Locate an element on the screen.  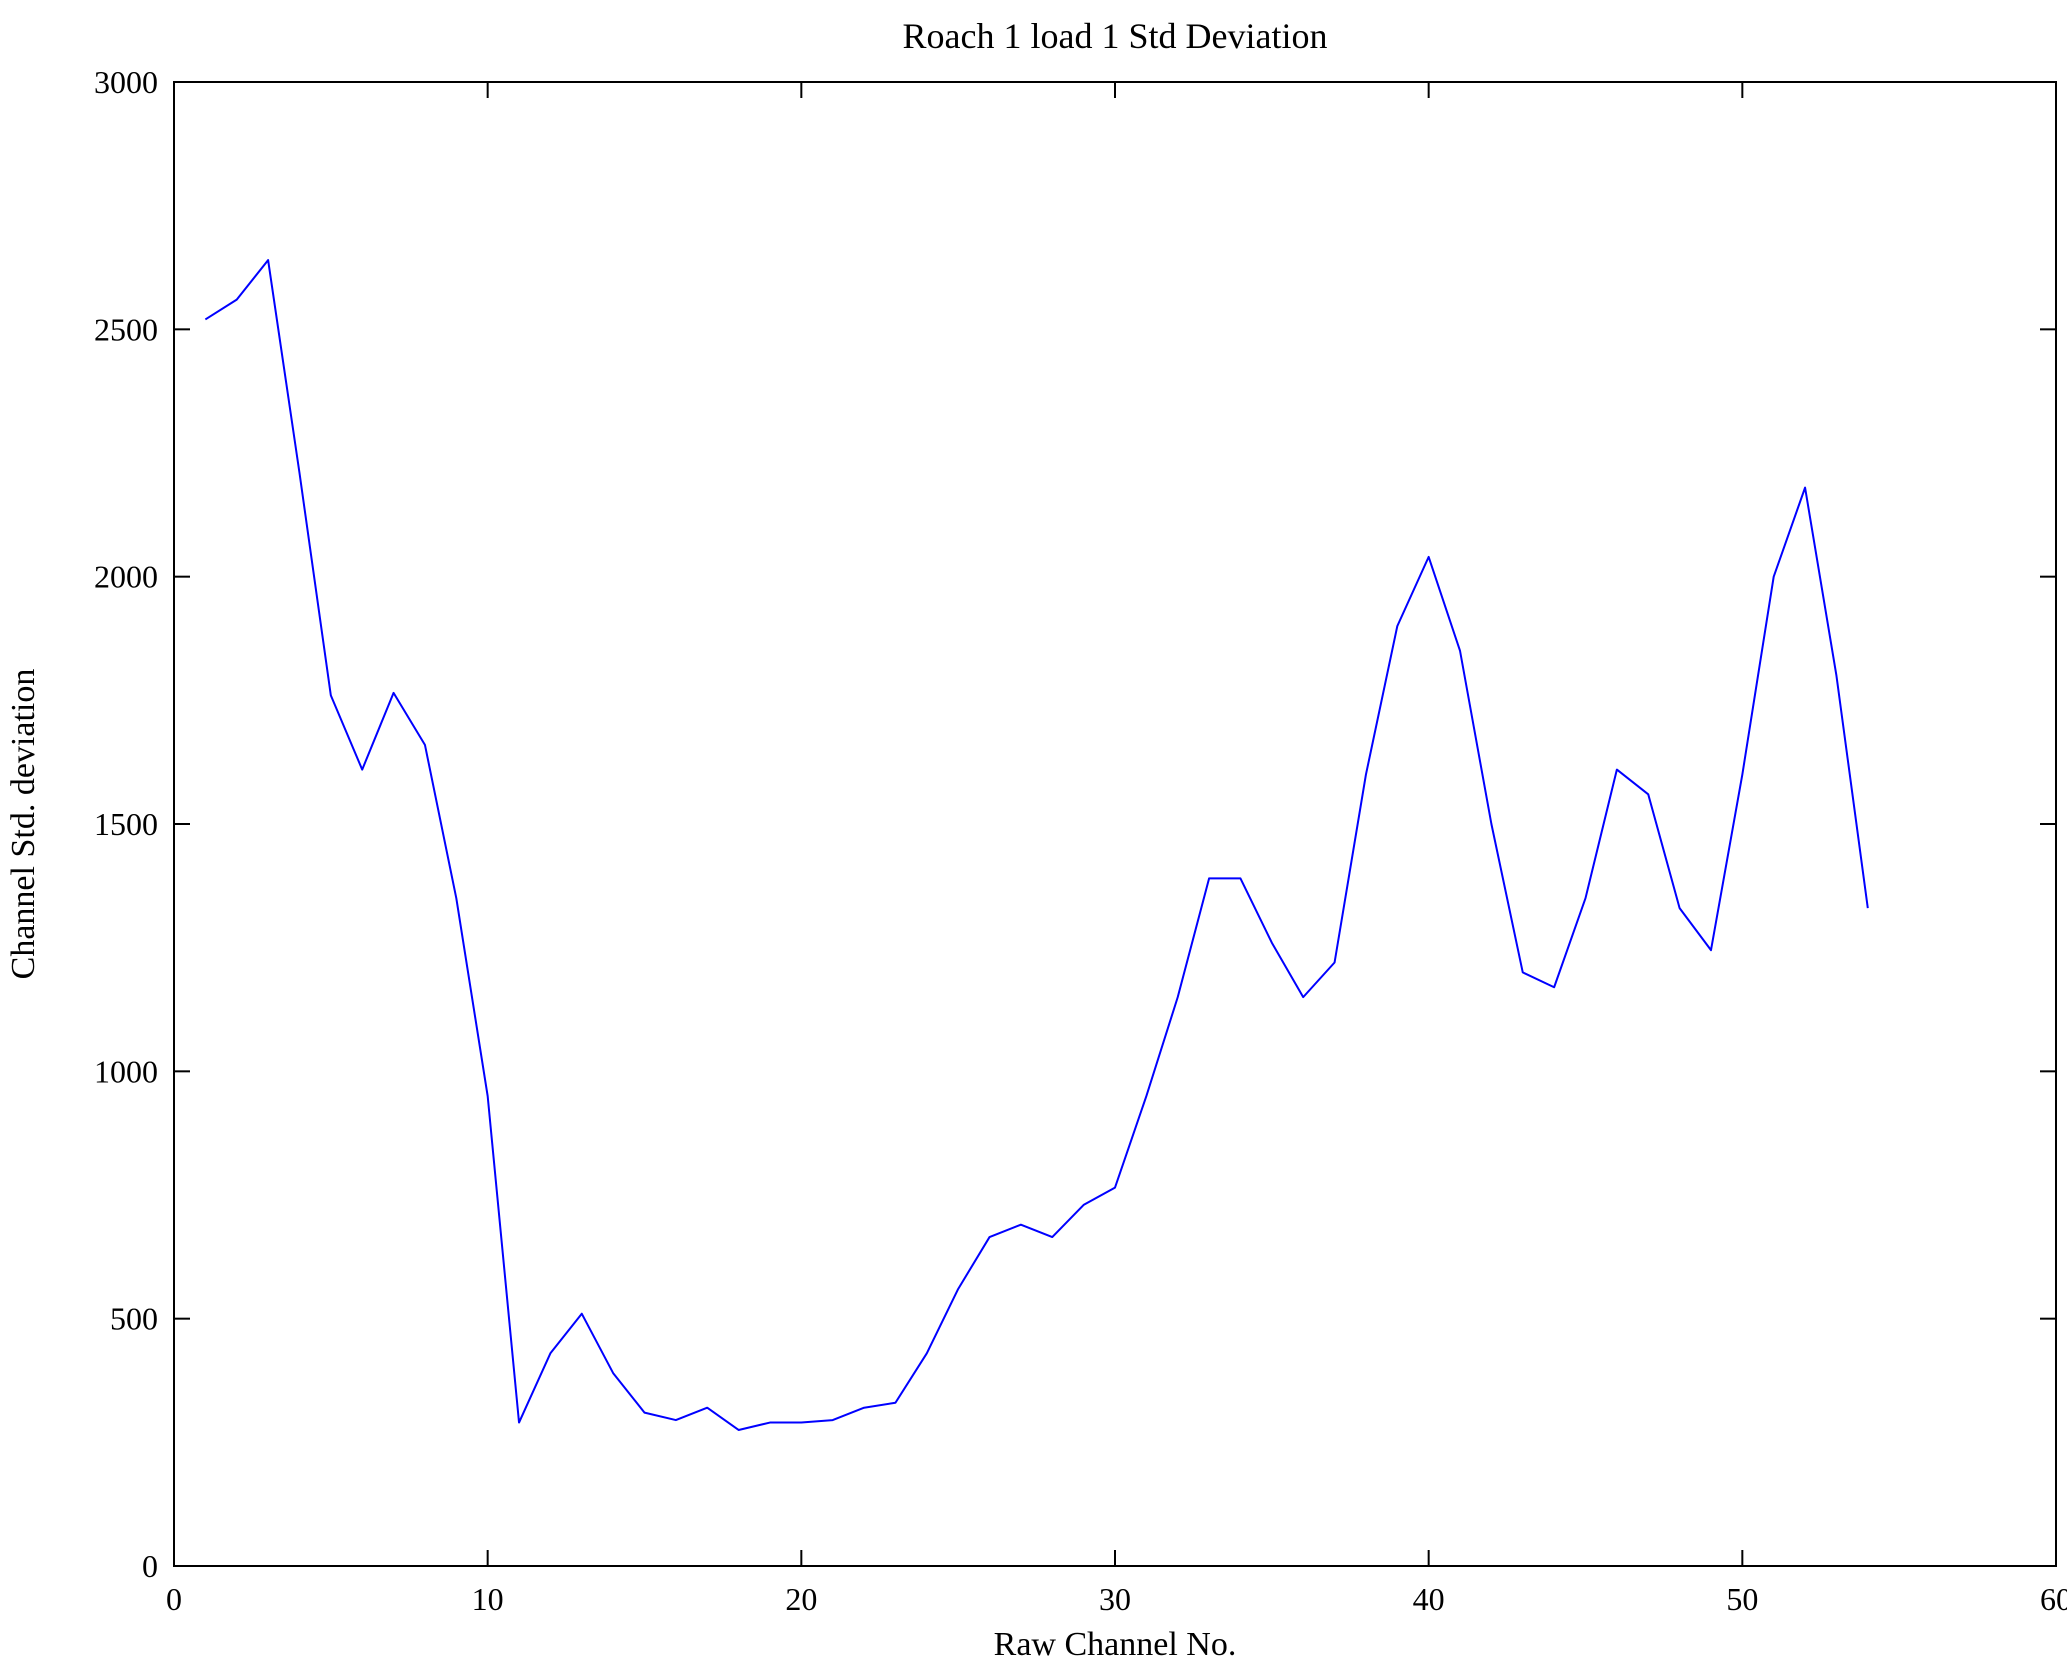
x-tick-label: 30 is located at coordinates (1115, 1599).